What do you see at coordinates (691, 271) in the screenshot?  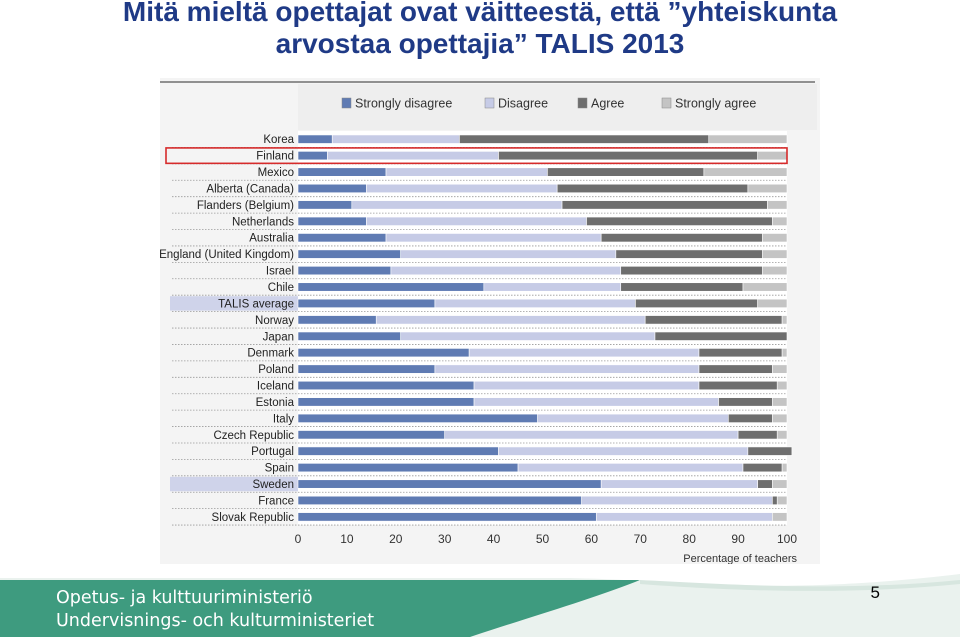 I see `bar-israel-agree` at bounding box center [691, 271].